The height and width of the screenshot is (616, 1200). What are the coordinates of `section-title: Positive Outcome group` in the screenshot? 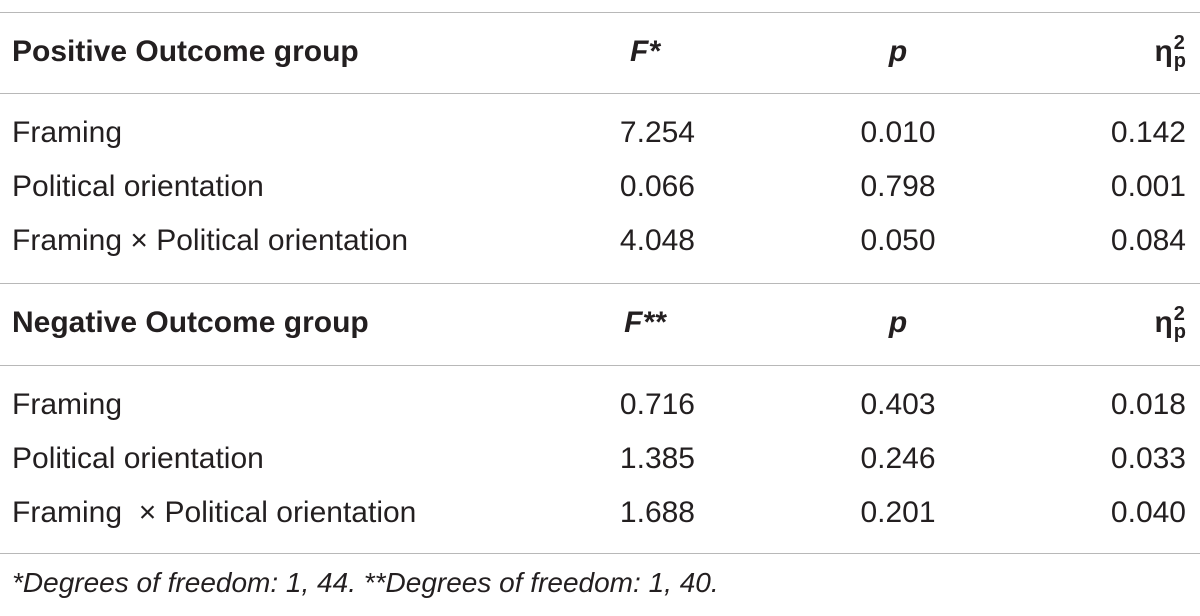 It's located at (185, 51).